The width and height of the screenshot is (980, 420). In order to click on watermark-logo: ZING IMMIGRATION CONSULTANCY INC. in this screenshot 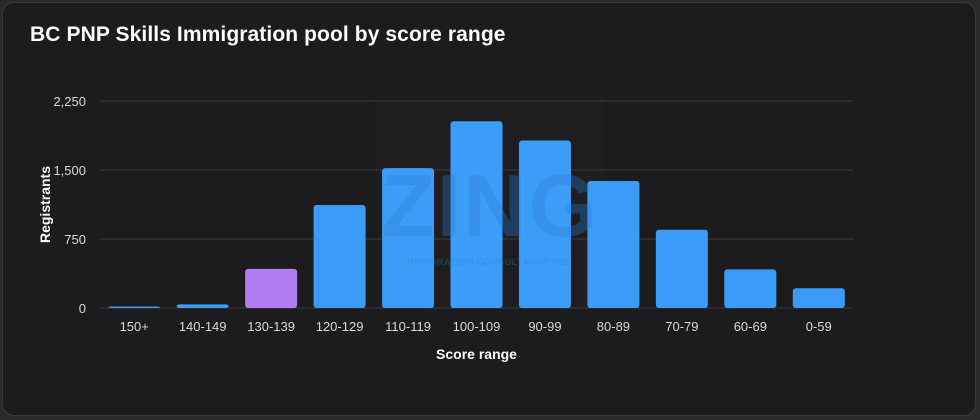, I will do `click(490, 211)`.